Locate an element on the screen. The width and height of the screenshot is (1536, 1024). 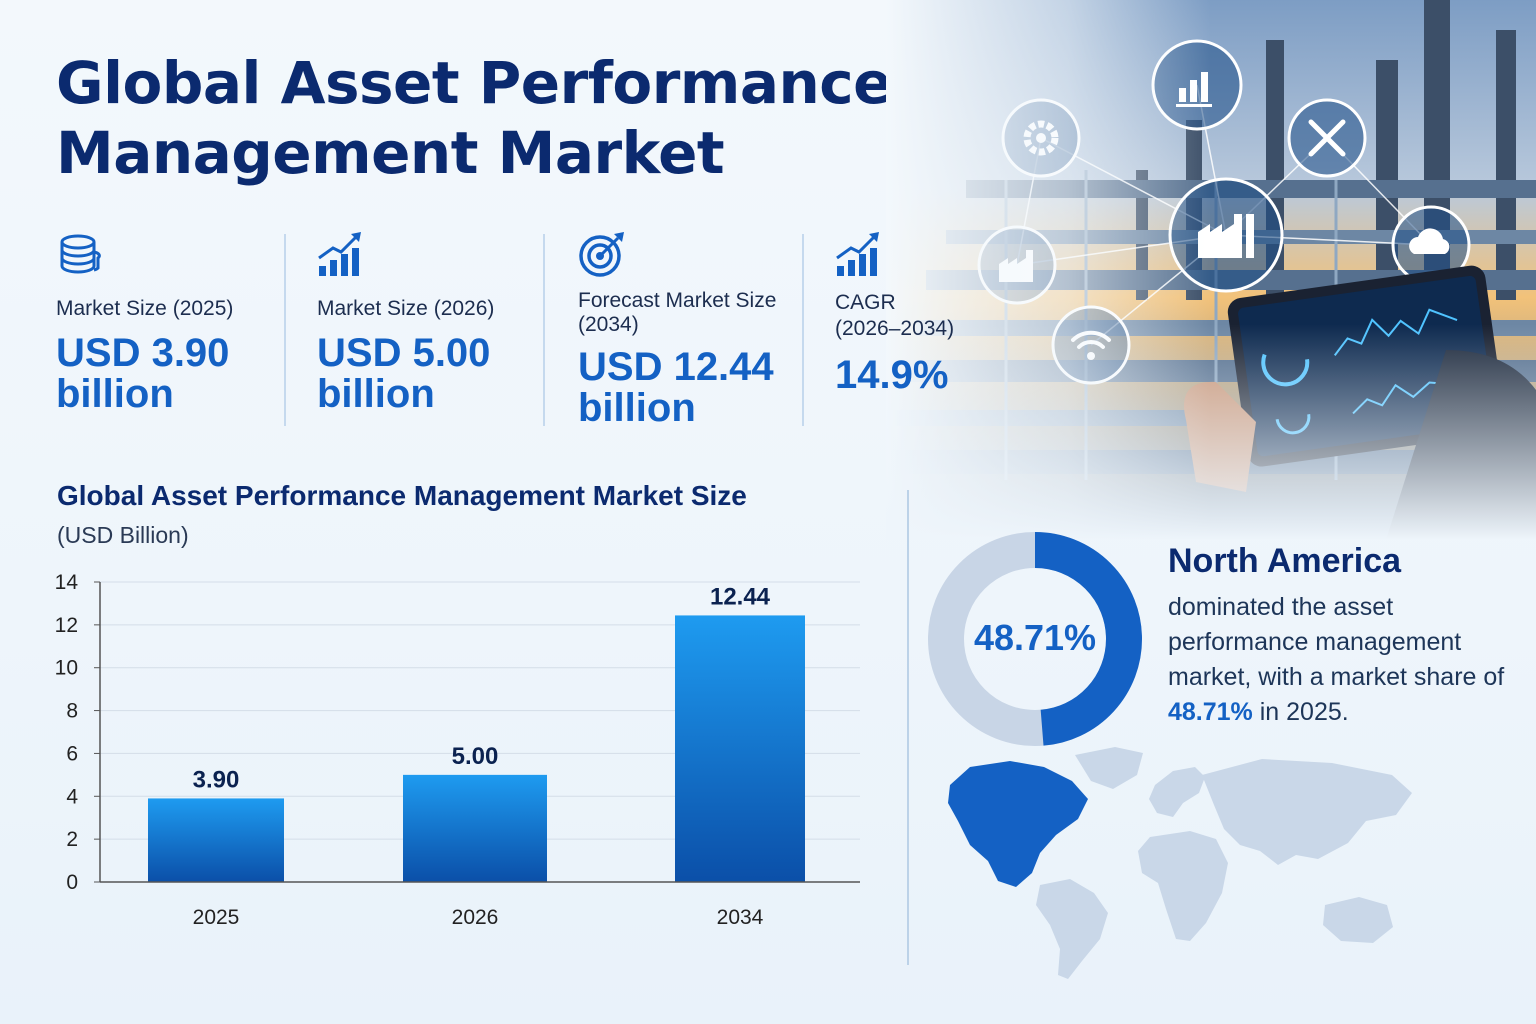
kpi-value: USD 5.00 is located at coordinates (404, 353).